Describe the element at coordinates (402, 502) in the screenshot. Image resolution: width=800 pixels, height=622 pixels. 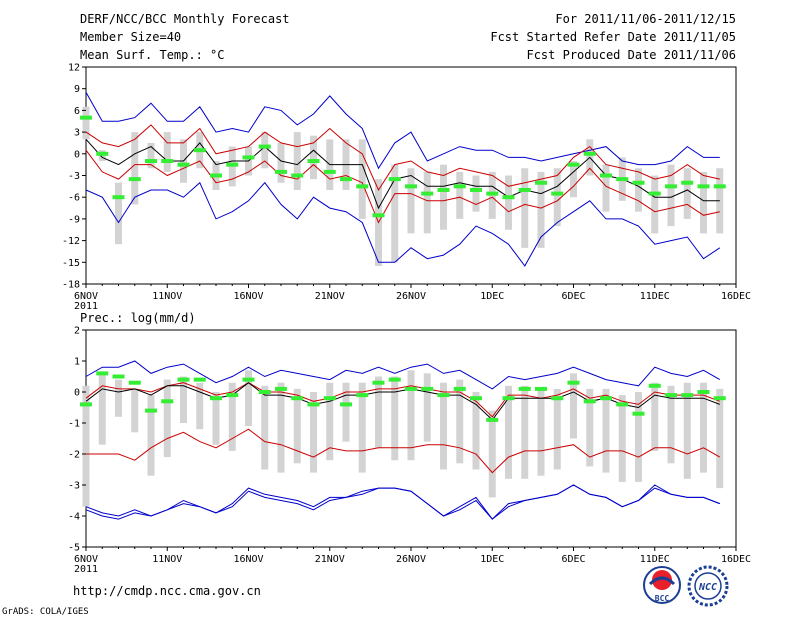
I see `precip-extra-line` at that location.